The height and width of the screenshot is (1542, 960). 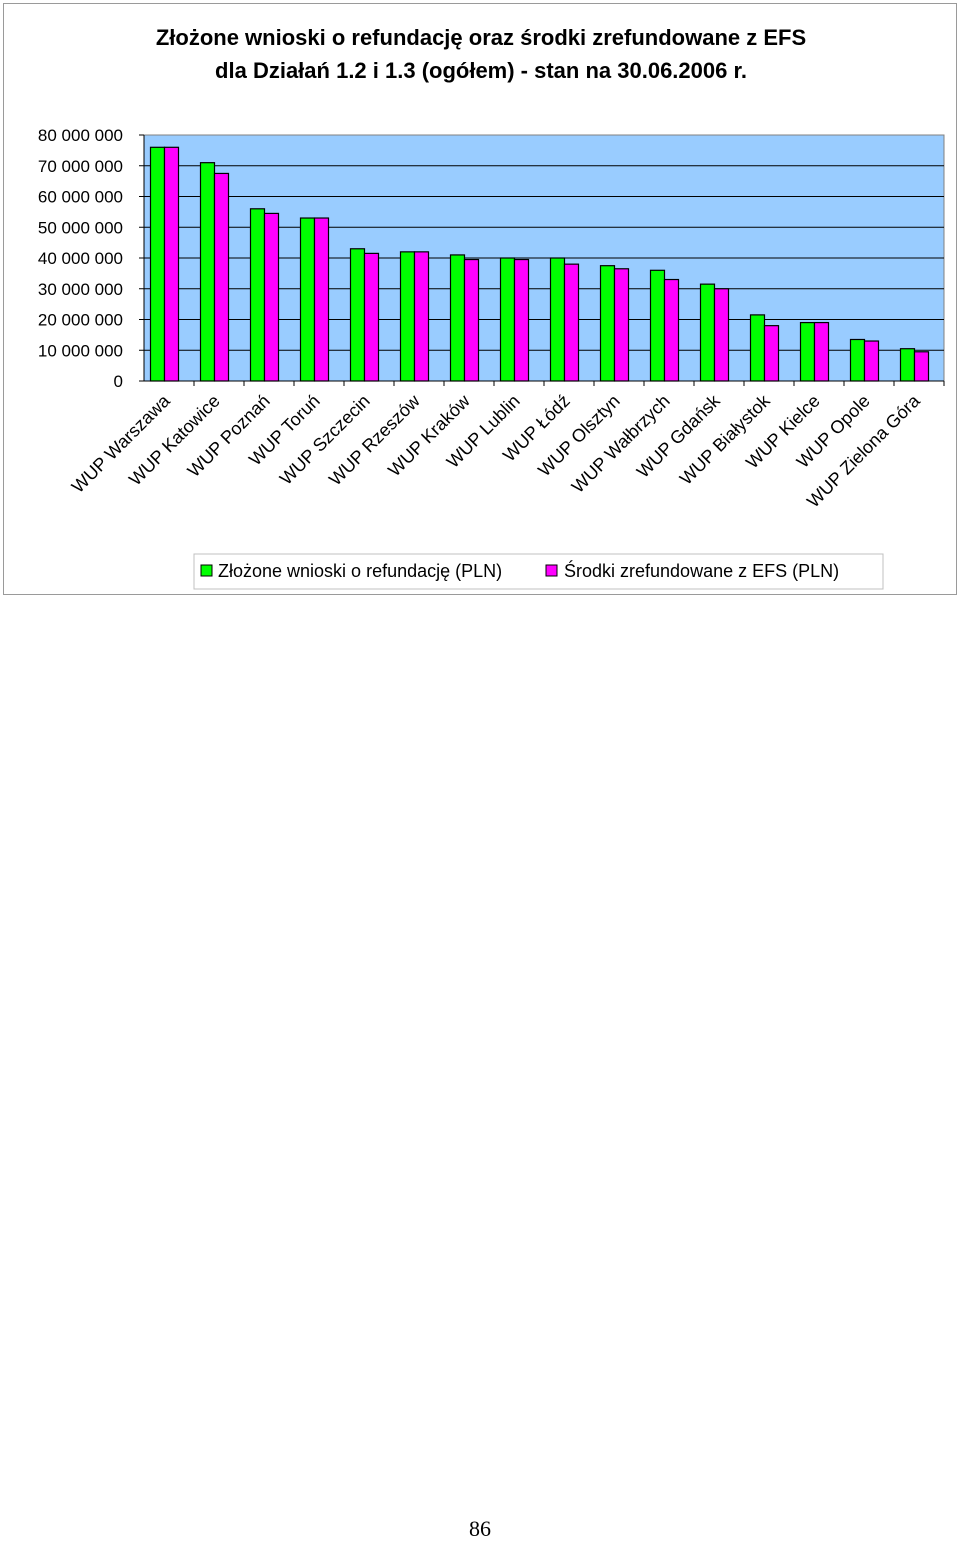 What do you see at coordinates (480, 1528) in the screenshot?
I see `page-number: 86` at bounding box center [480, 1528].